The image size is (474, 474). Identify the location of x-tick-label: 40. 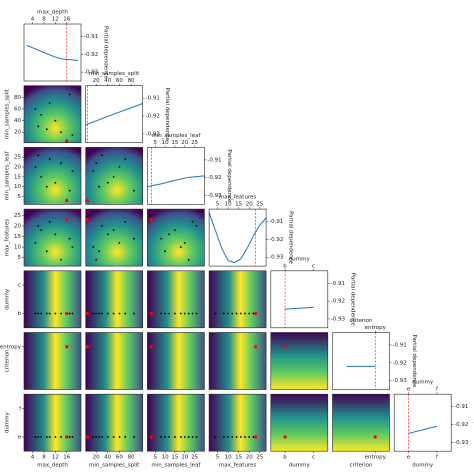
(107, 458).